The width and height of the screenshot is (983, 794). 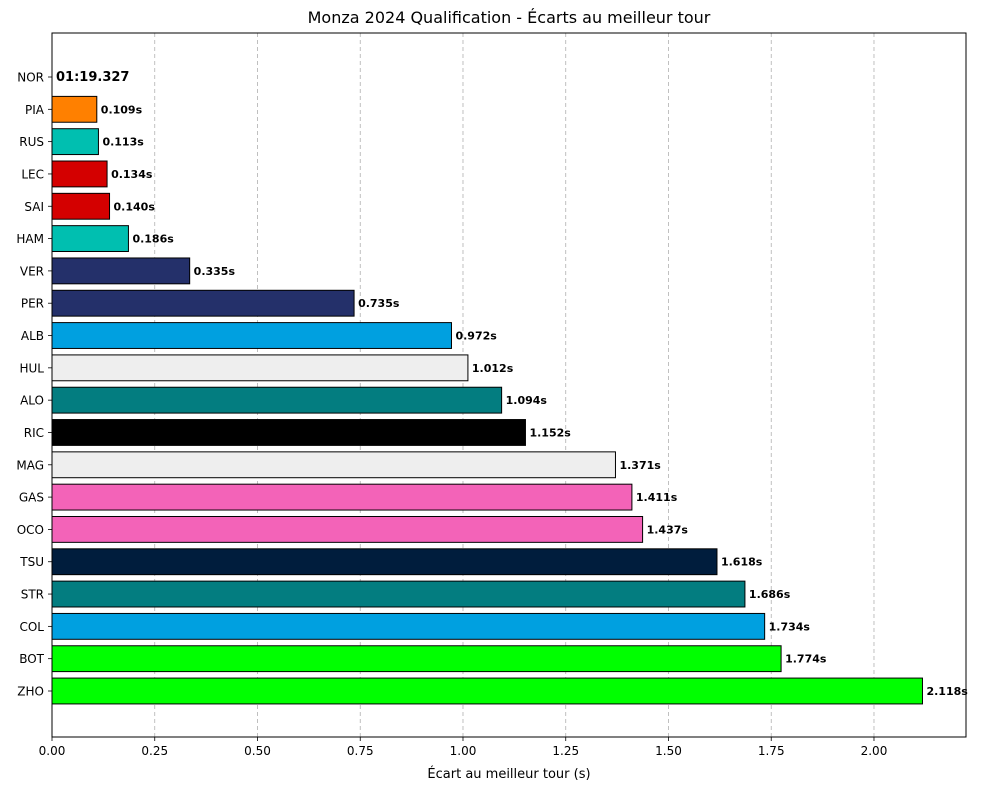 What do you see at coordinates (32, 368) in the screenshot?
I see `y-tick-label: HUL` at bounding box center [32, 368].